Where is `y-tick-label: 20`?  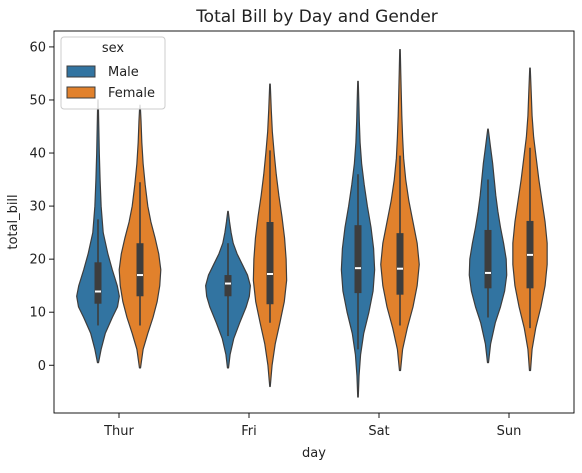 y-tick-label: 20 is located at coordinates (37, 260).